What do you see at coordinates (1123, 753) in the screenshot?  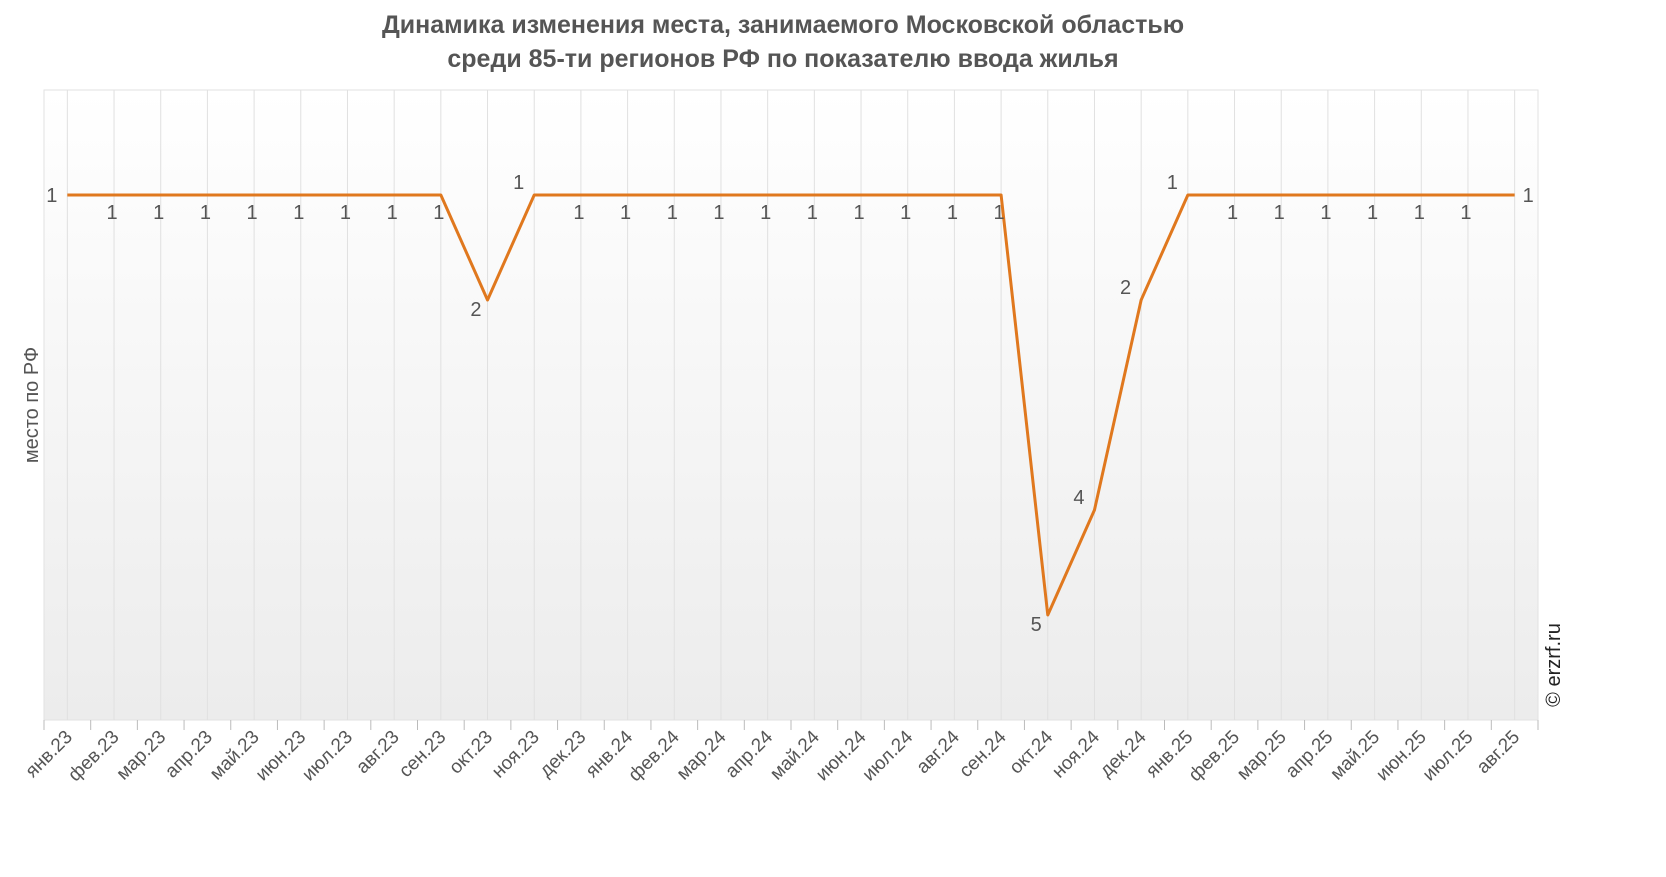 I see `x-tick-label: дек.24` at bounding box center [1123, 753].